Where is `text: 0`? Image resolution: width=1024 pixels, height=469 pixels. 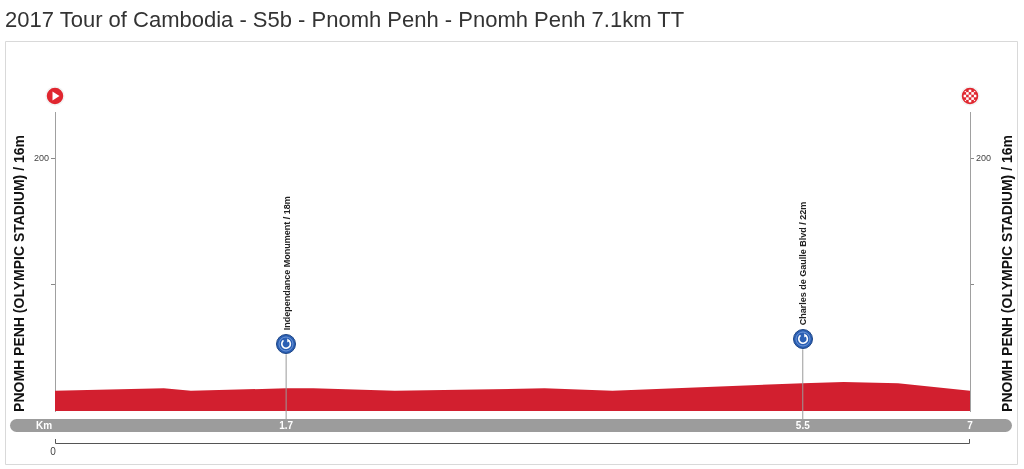
text: 0 is located at coordinates (53, 451).